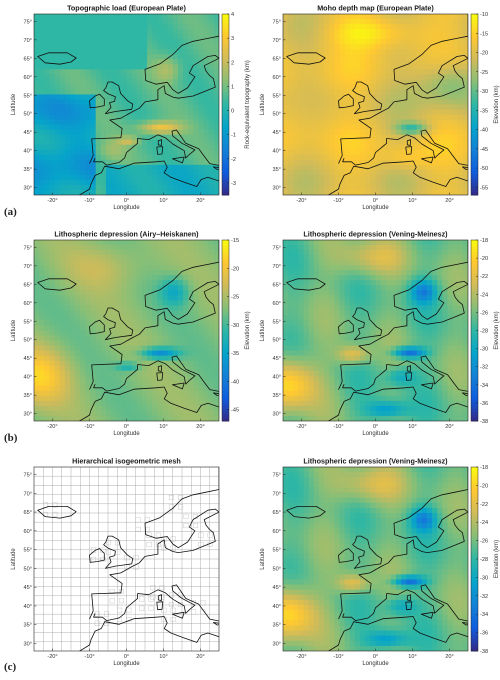 The height and width of the screenshot is (680, 500). Describe the element at coordinates (156, 373) in the screenshot. I see `coastline-segment` at that location.